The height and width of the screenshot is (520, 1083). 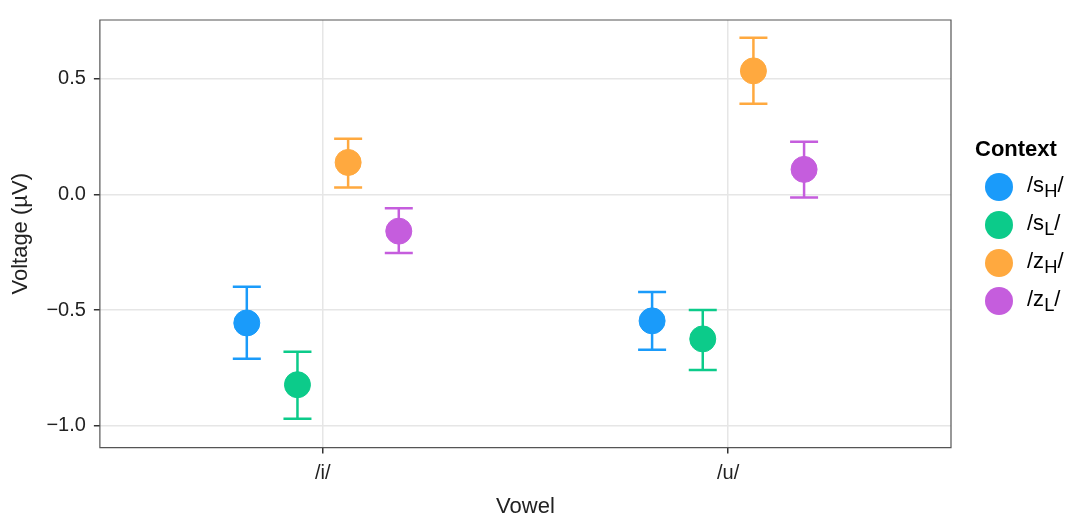 I want to click on legend-label: /z$_{L}$/, so click(x=1044, y=301).